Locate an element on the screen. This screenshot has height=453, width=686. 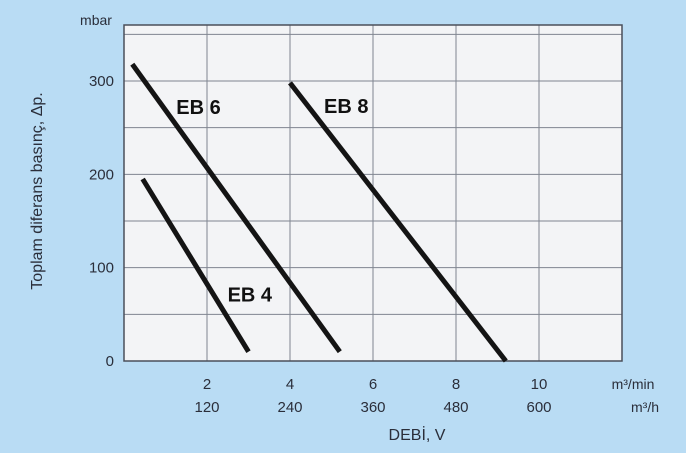
y-tick-label: 100 is located at coordinates (101, 268).